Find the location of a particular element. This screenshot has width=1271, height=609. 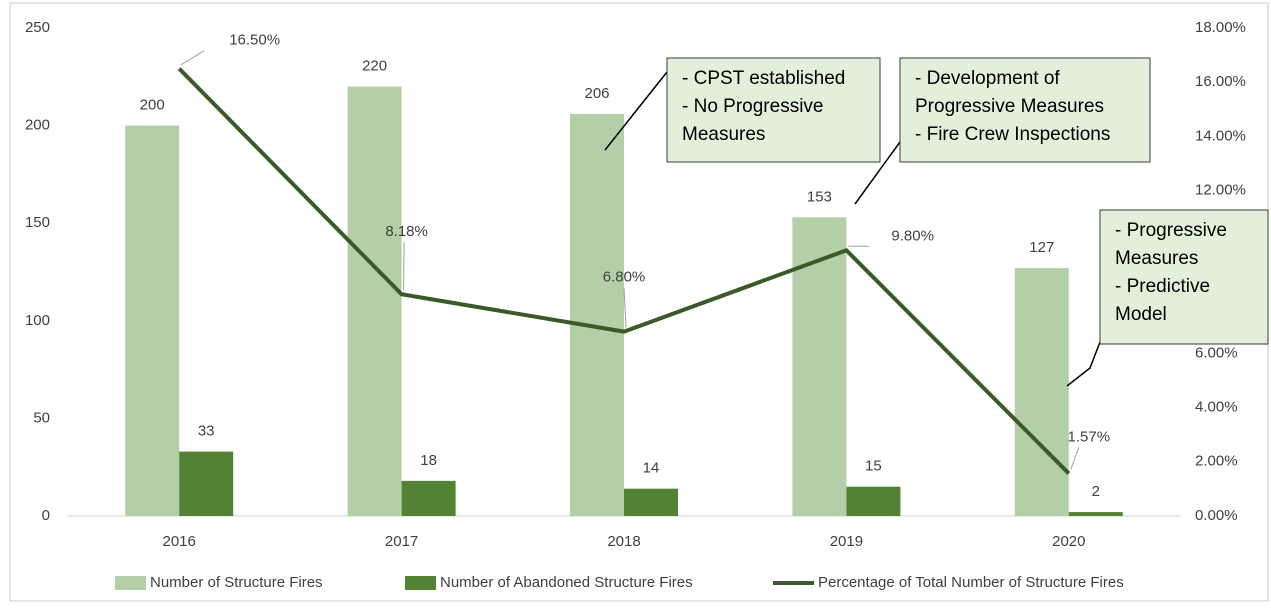

annotation-text: - Progressive is located at coordinates (1171, 230).